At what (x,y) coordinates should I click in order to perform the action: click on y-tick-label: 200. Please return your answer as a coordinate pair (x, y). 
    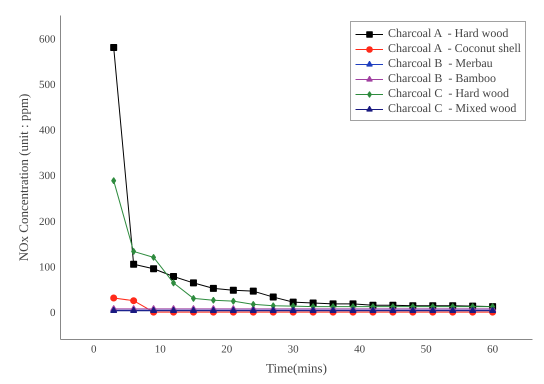
    Looking at the image, I should click on (47, 222).